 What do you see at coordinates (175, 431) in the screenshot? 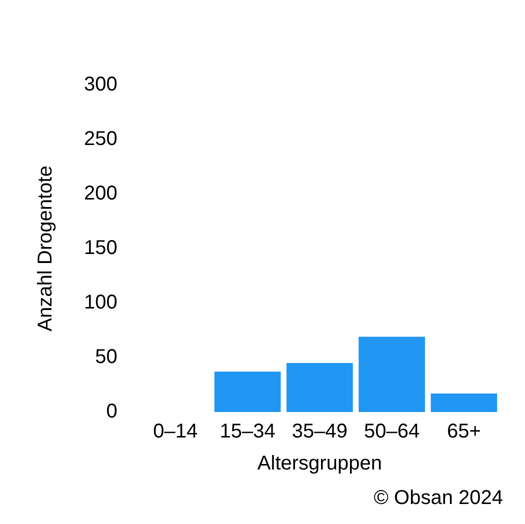
I see `x-tick-label: 0–14` at bounding box center [175, 431].